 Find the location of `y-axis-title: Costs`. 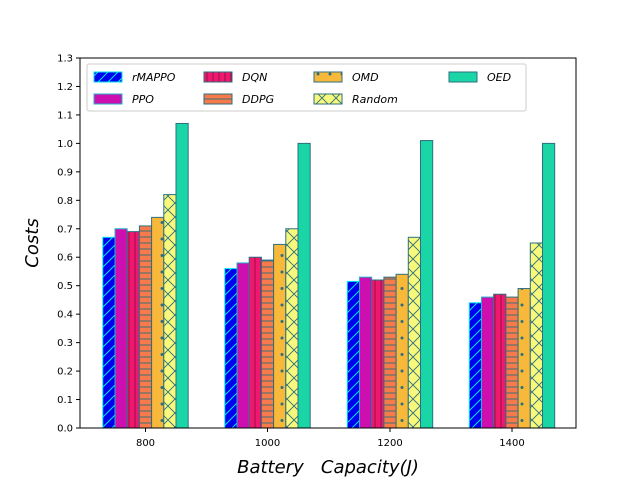

y-axis-title: Costs is located at coordinates (32, 242).